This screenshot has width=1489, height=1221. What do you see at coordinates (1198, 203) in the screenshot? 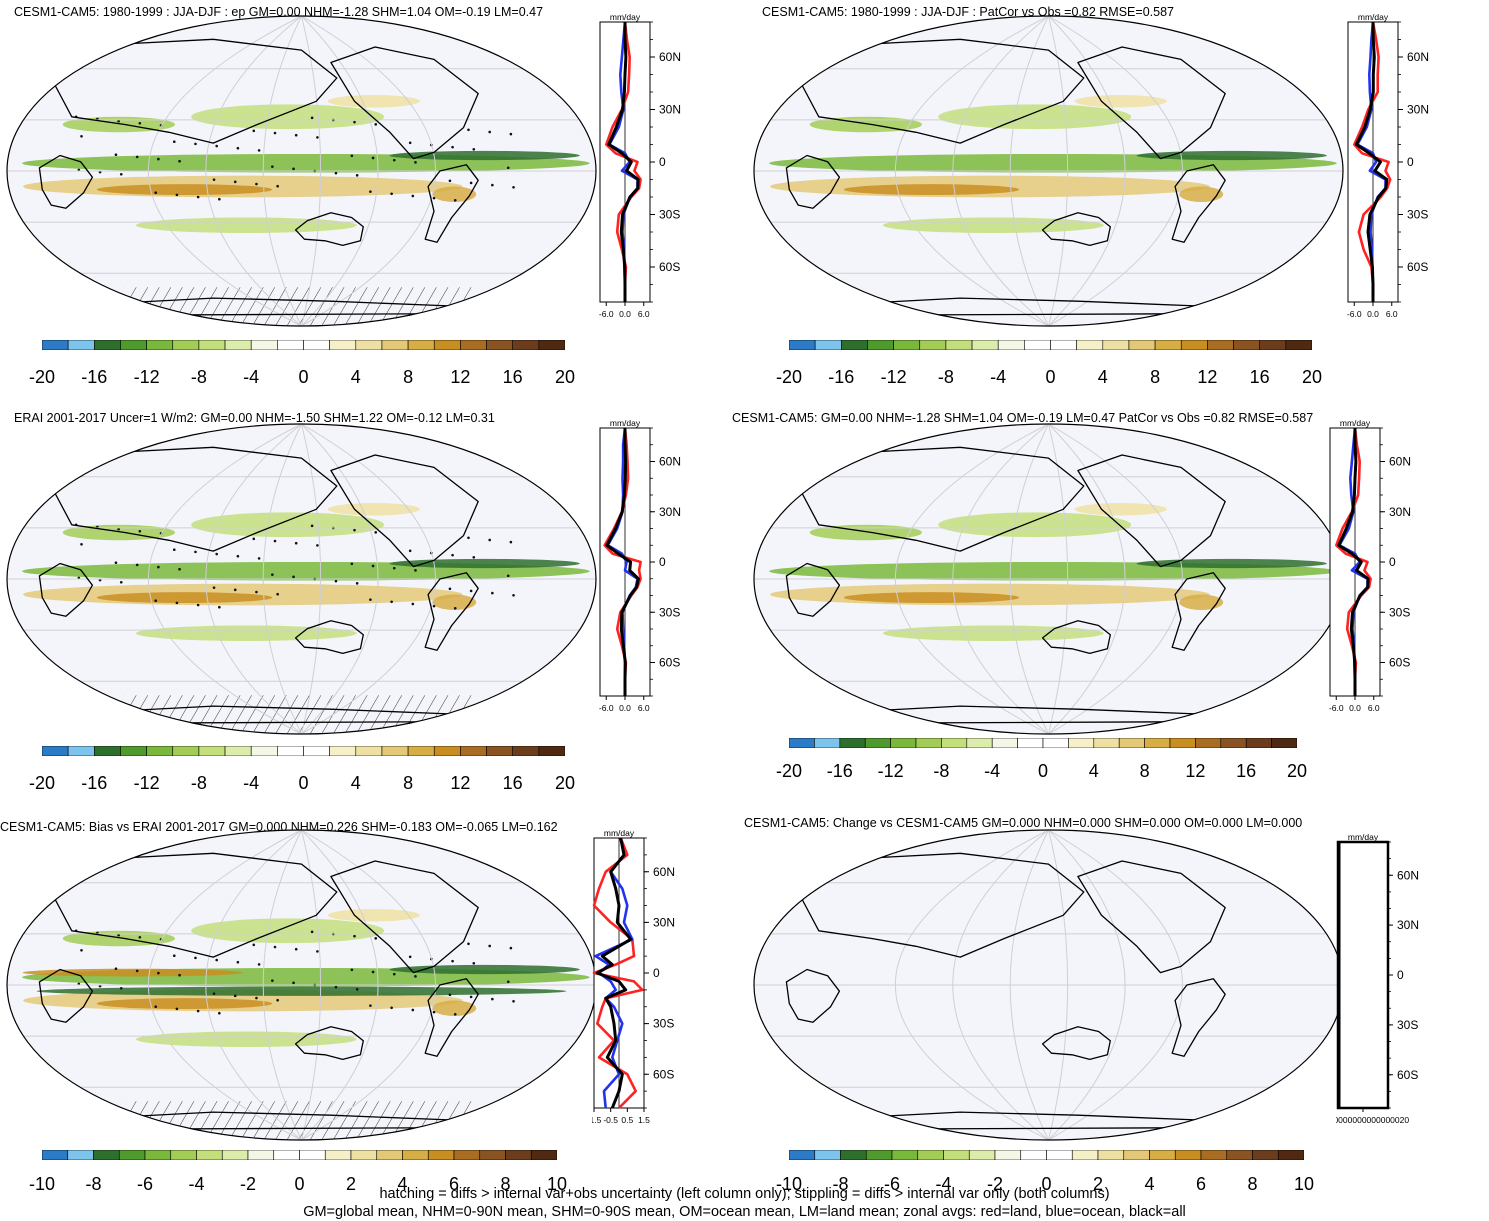
I see `south-america-outline` at bounding box center [1198, 203].